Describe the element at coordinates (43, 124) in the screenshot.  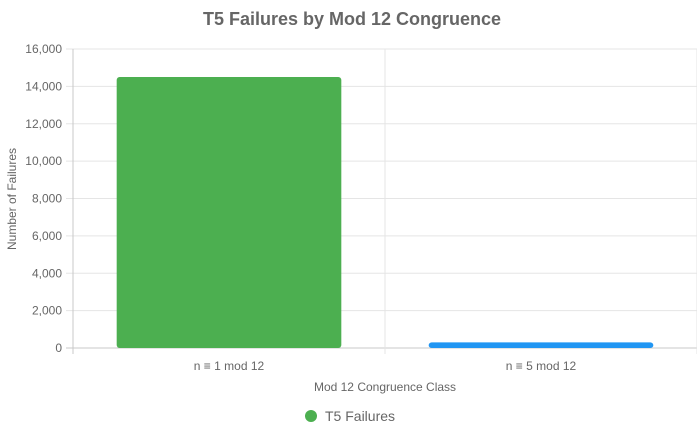
I see `y-tick-label: 12,000` at that location.